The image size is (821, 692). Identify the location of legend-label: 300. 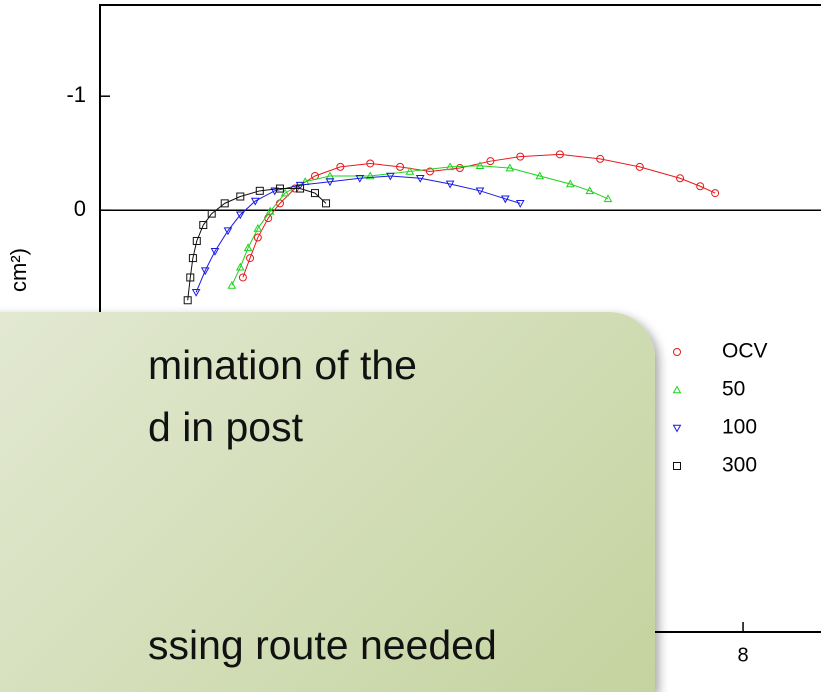
(739, 465).